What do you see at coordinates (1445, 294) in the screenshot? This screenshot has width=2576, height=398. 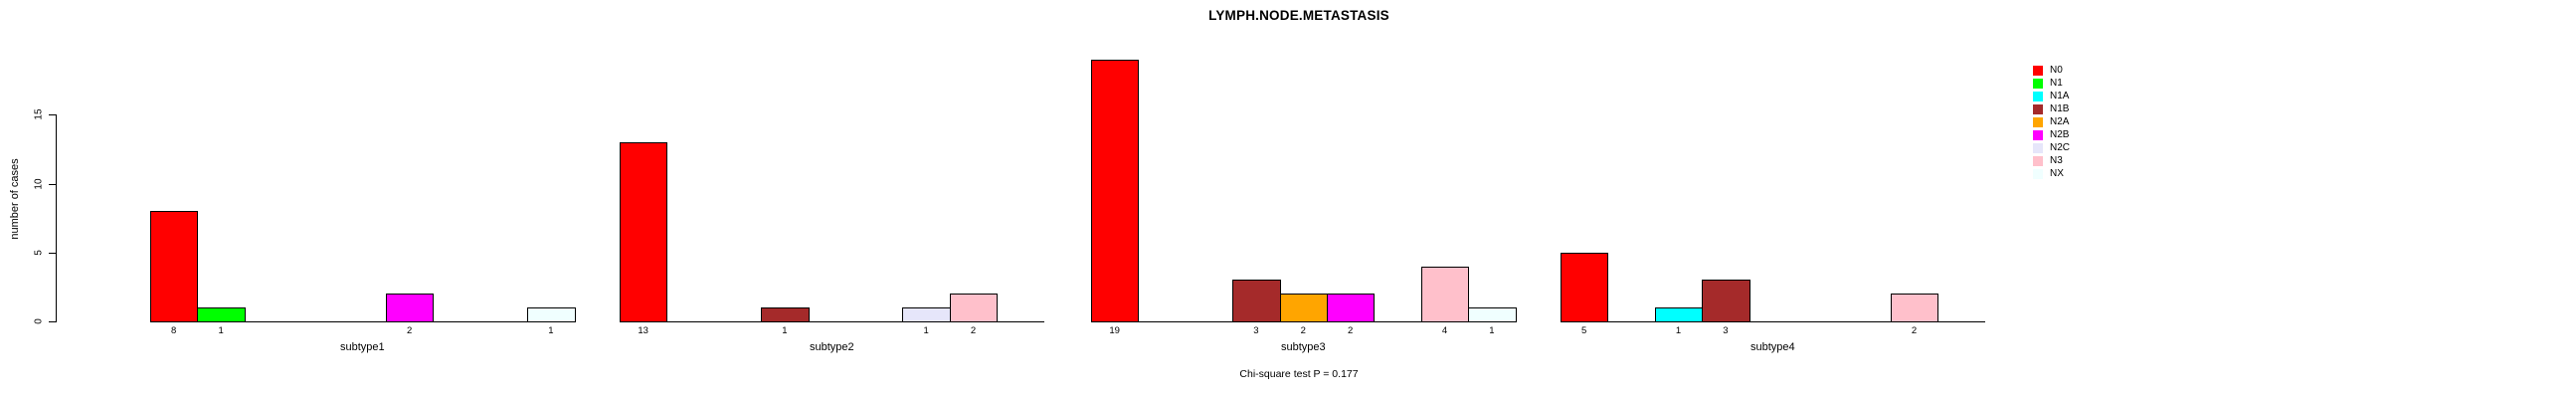 I see `bar-subtype3-N3` at bounding box center [1445, 294].